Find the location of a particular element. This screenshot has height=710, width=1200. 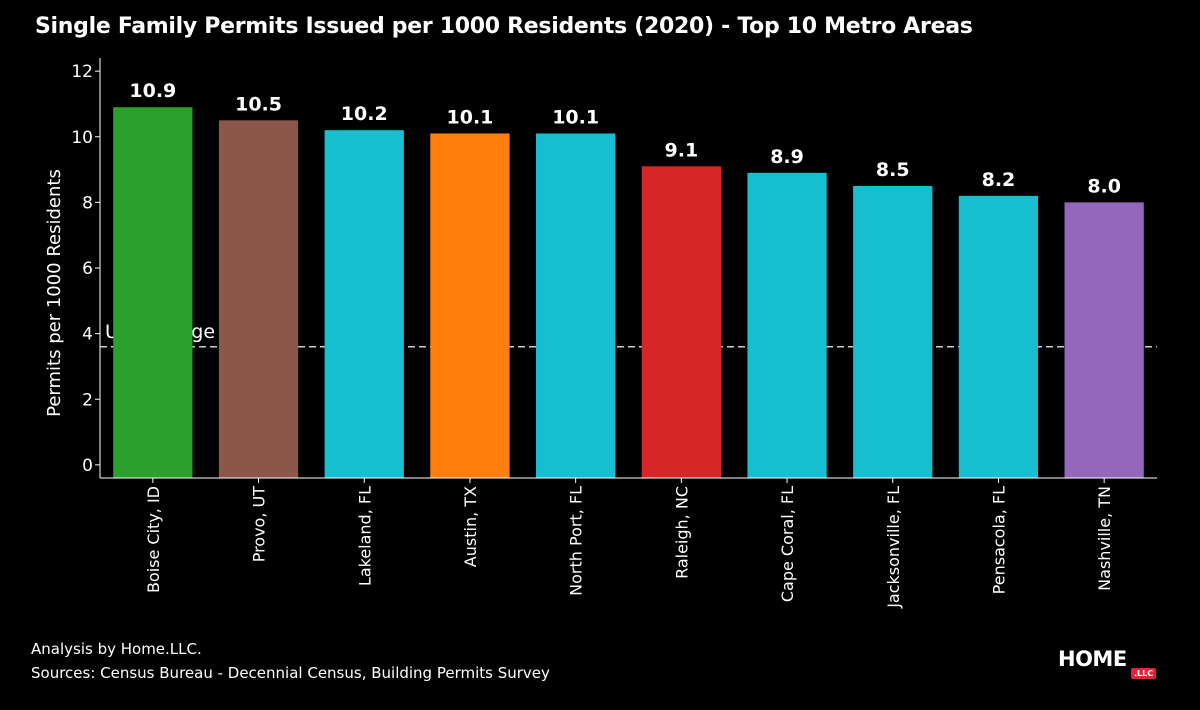

value-label-9: 8.0 is located at coordinates (1104, 186).